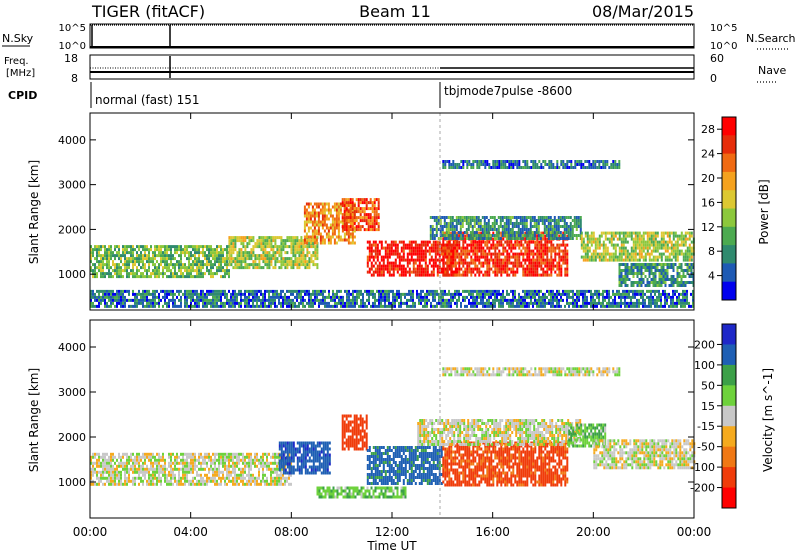 The width and height of the screenshot is (800, 554). Describe the element at coordinates (711, 276) in the screenshot. I see `power-colorbar-tick: 4` at that location.